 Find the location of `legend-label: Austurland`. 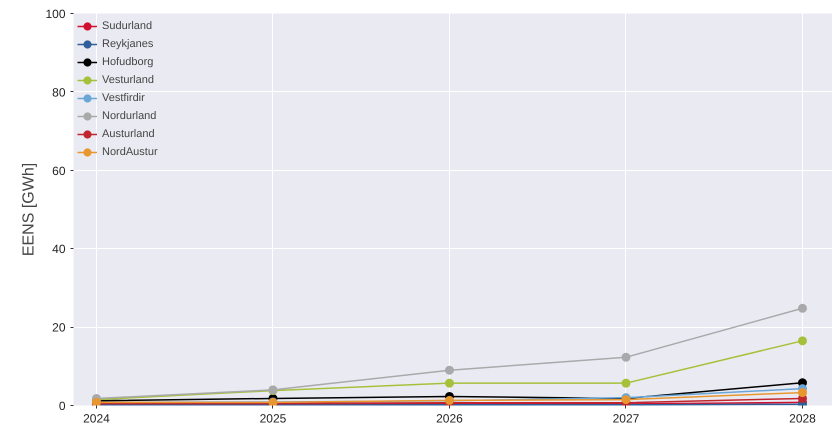

legend-label: Austurland is located at coordinates (128, 134).